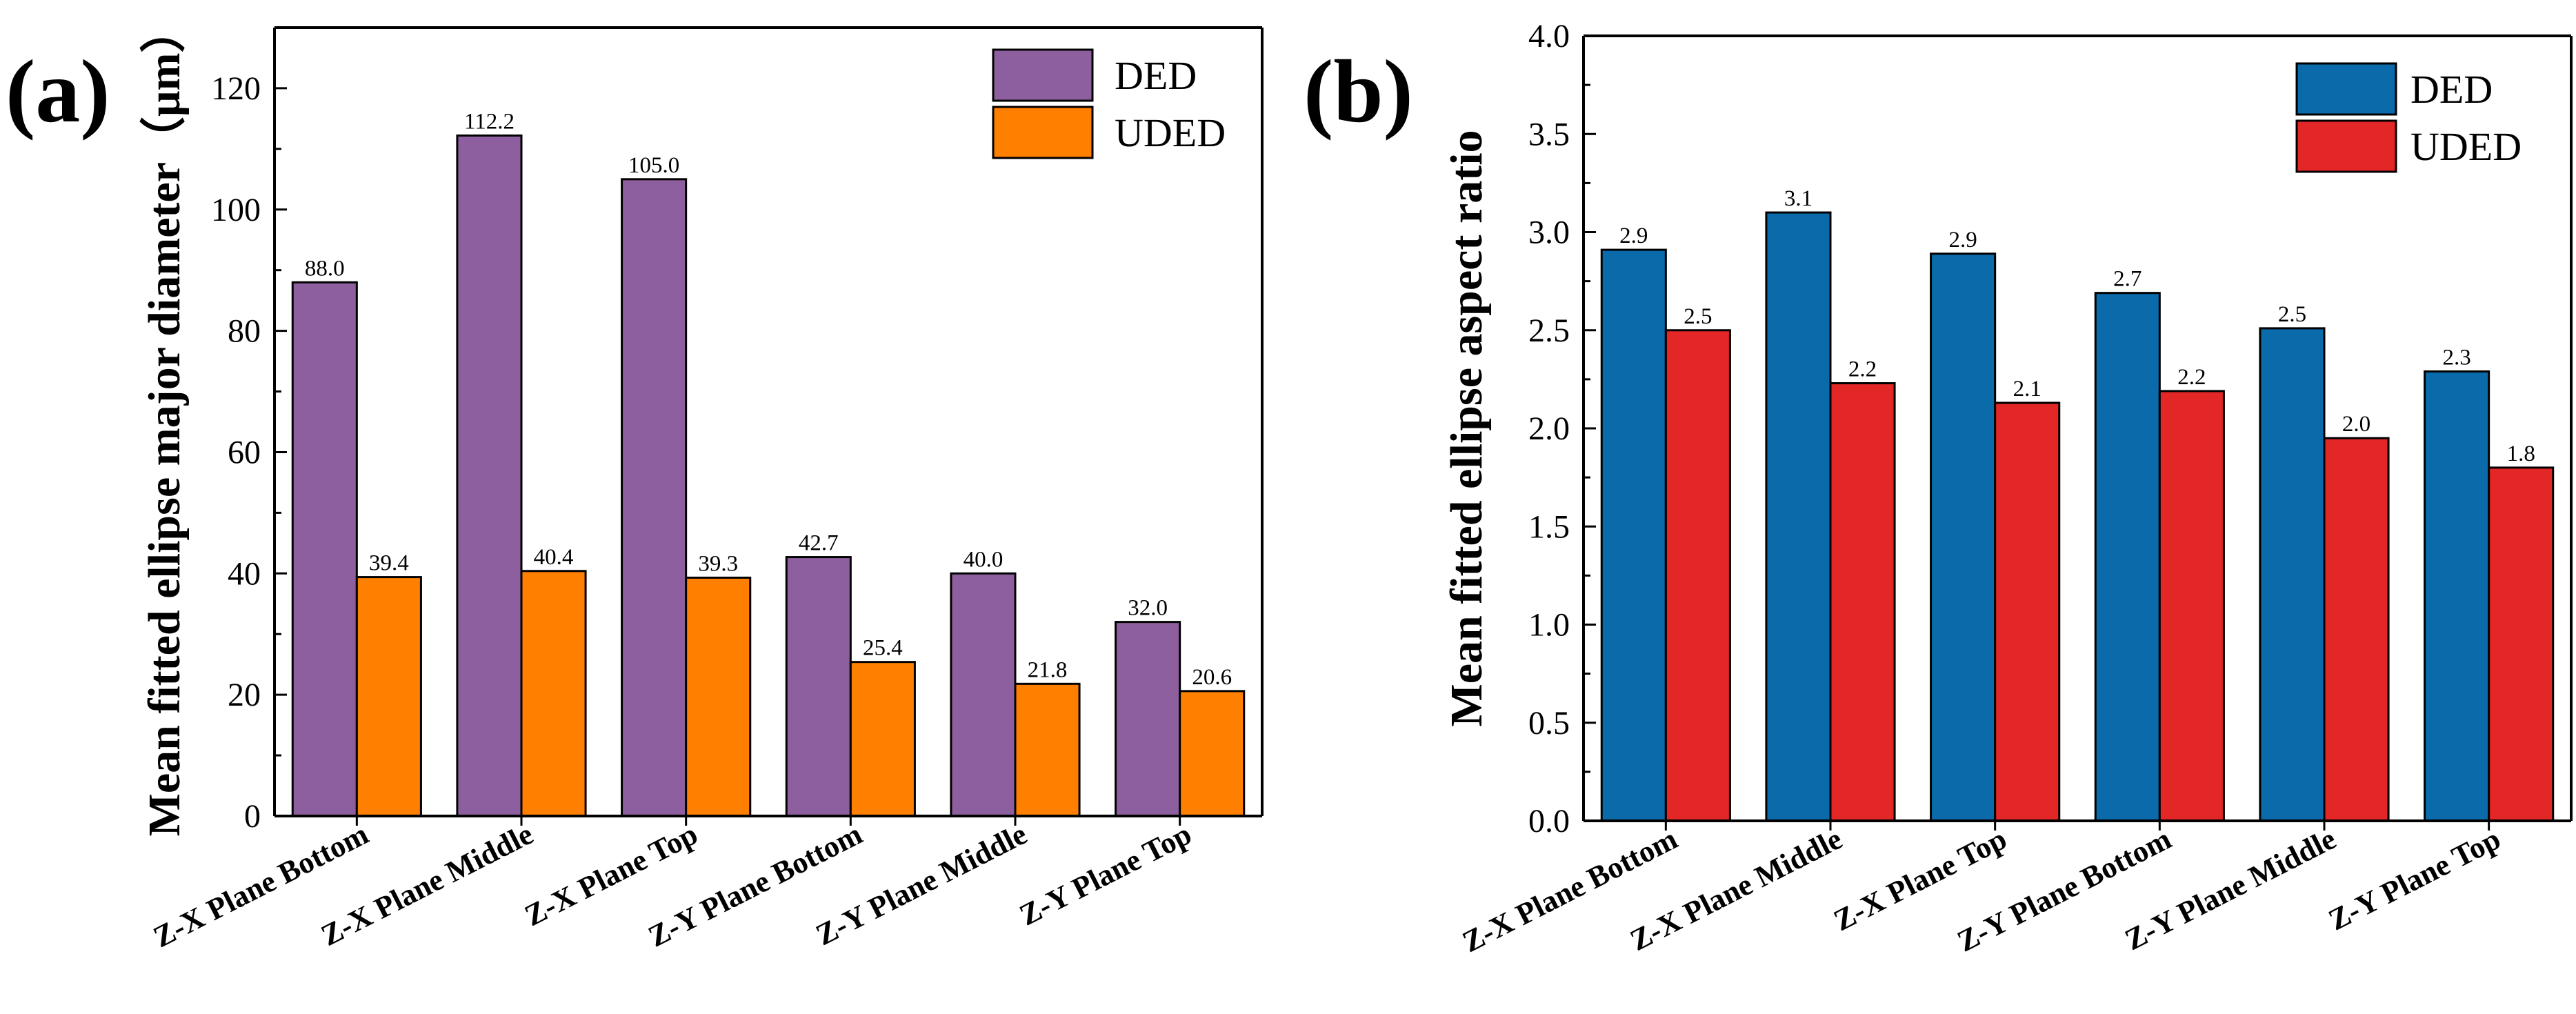 The width and height of the screenshot is (2576, 1014). What do you see at coordinates (2457, 358) in the screenshot?
I see `data-label-ded-5: 2.3` at bounding box center [2457, 358].